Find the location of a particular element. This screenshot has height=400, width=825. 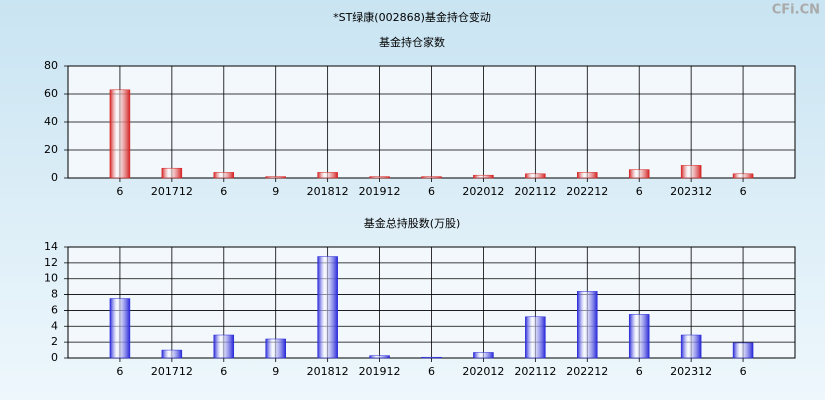

y-tick-label: 8 is located at coordinates (54, 294).